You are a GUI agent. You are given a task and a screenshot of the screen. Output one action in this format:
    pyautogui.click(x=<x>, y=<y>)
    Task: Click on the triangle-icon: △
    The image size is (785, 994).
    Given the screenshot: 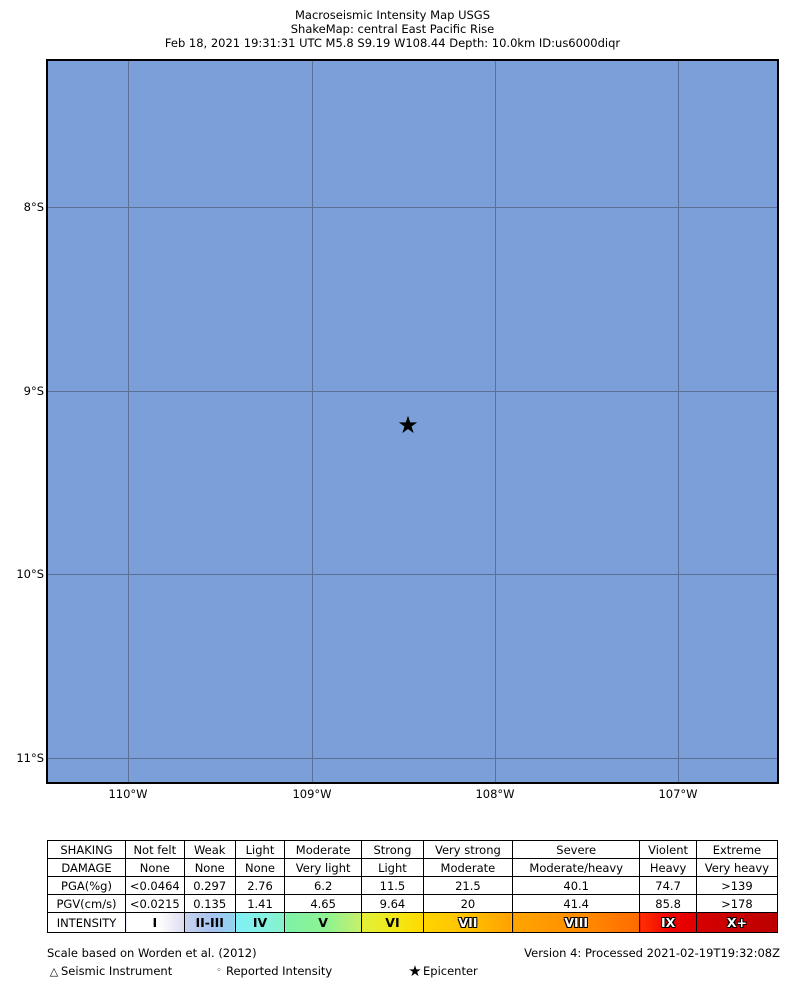 What is the action you would take?
    pyautogui.click(x=54, y=971)
    